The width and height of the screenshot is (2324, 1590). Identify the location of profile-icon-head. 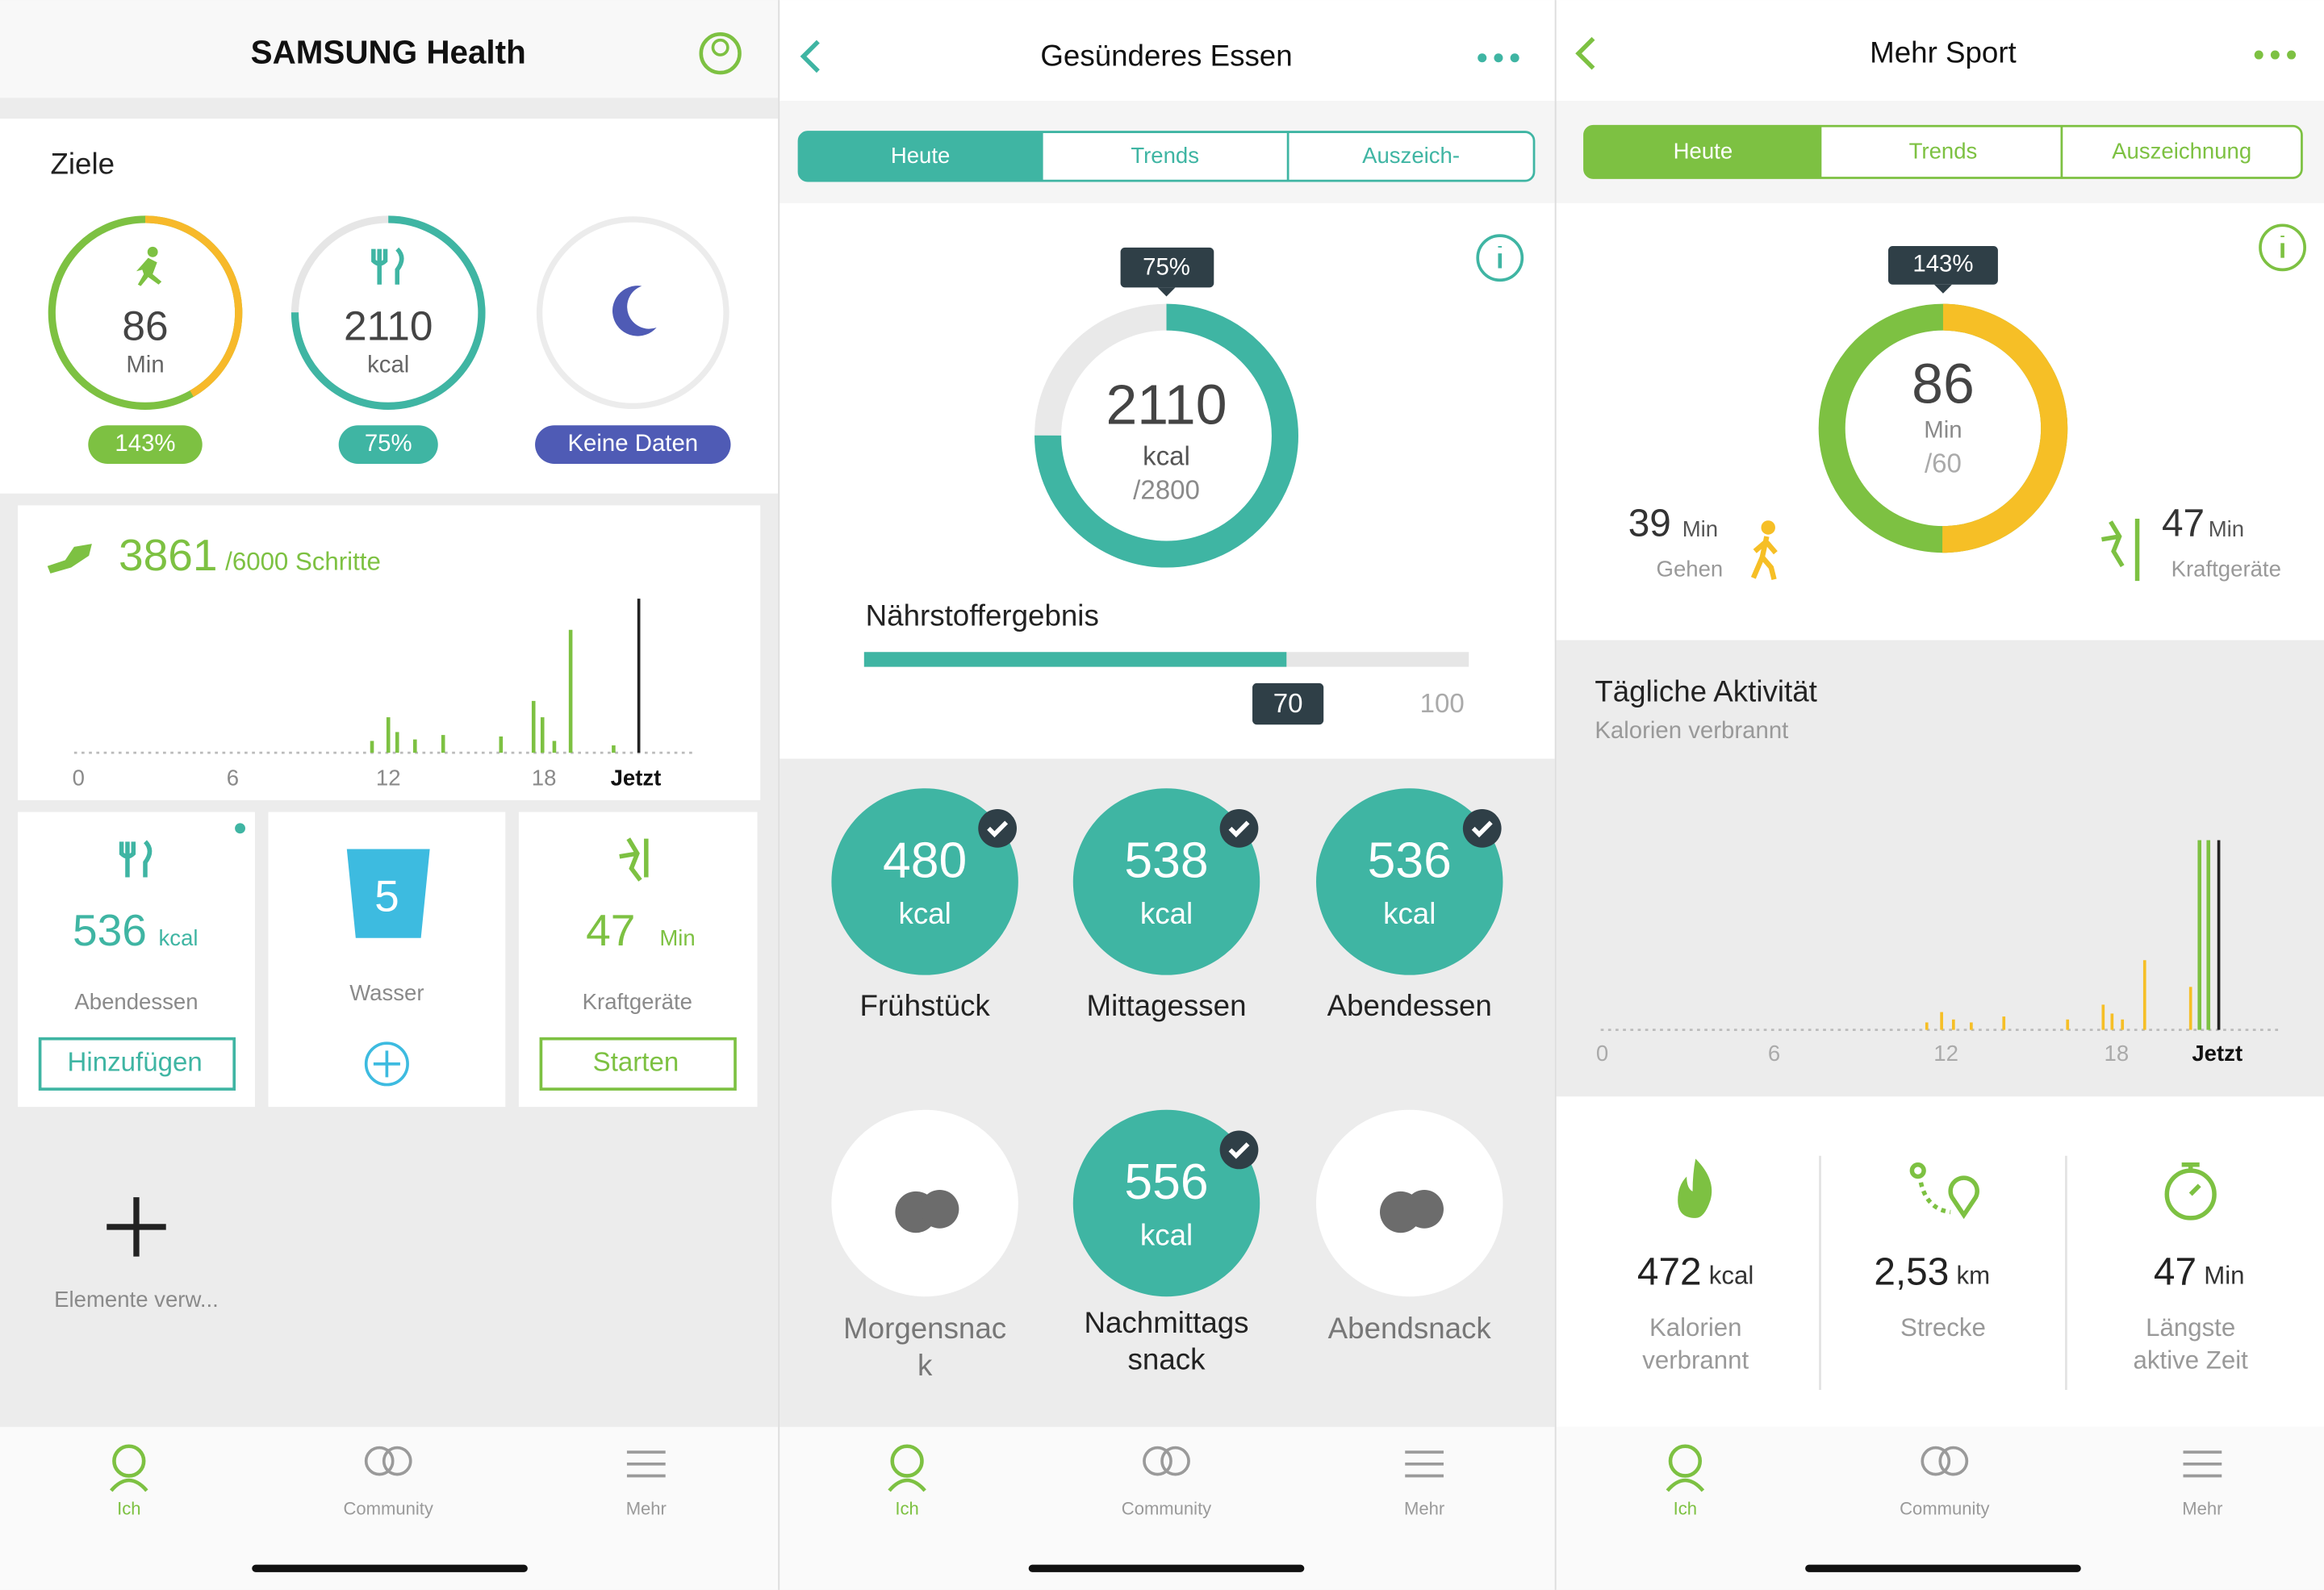
(720, 47).